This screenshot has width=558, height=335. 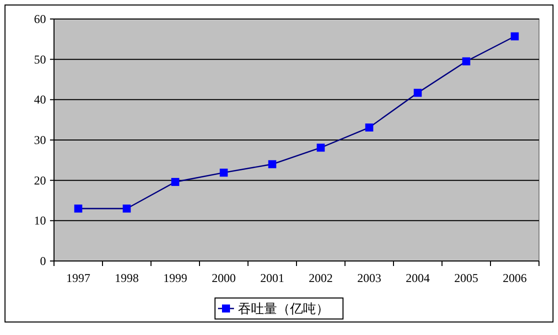 I want to click on x-tick-label: 1999, so click(x=175, y=278).